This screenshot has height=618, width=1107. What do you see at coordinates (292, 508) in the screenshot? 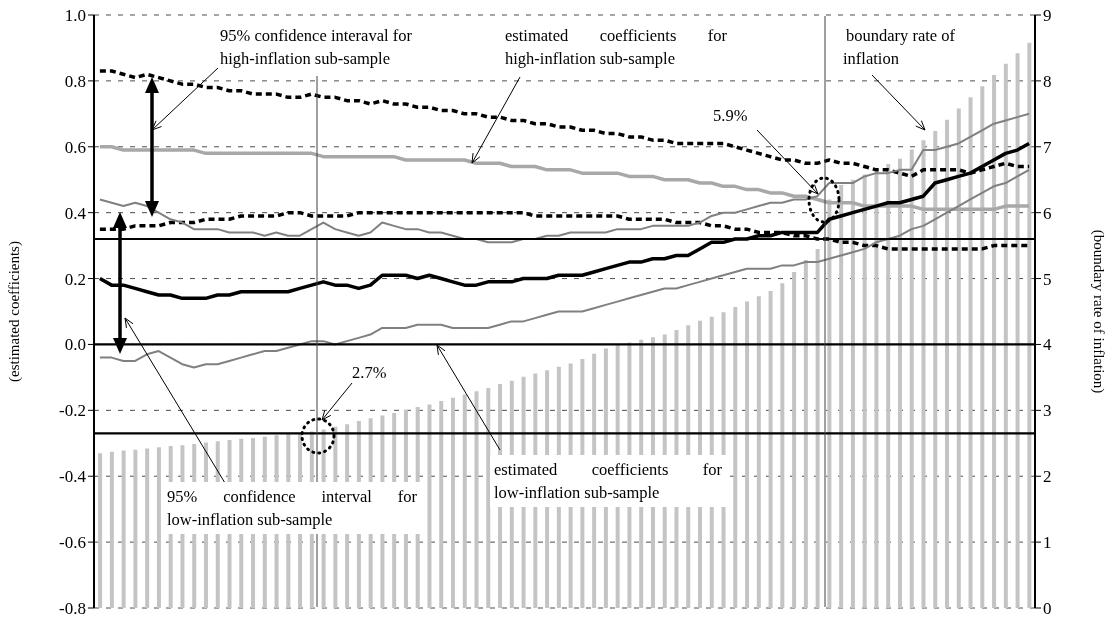
I see `text: 95% confidence interval for low-inflation sub-sample` at bounding box center [292, 508].